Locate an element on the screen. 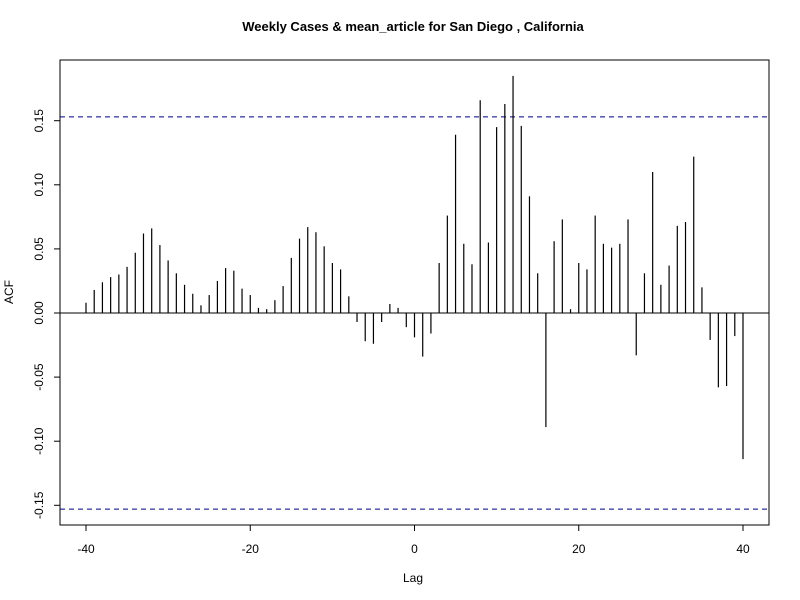 The height and width of the screenshot is (600, 800). x-tick-label: 0 is located at coordinates (414, 549).